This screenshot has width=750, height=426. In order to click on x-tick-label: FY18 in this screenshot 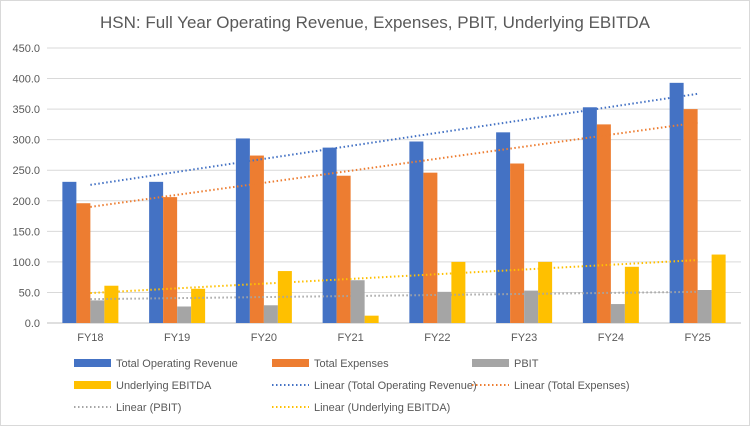, I will do `click(90, 338)`.